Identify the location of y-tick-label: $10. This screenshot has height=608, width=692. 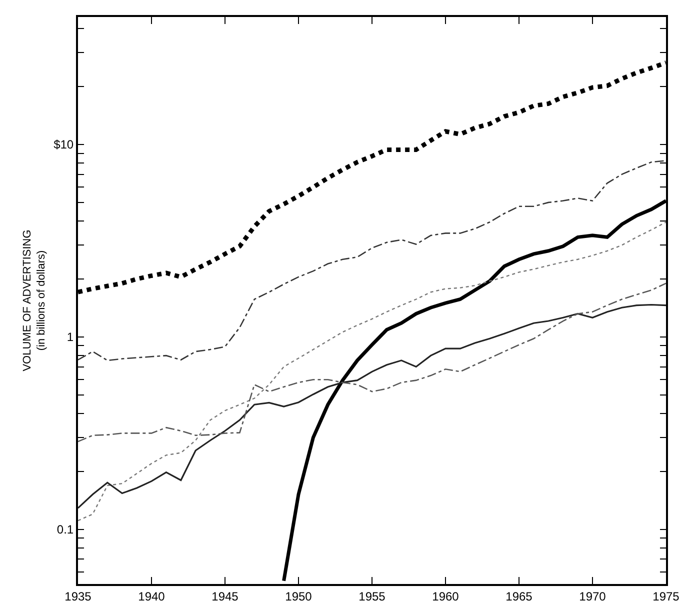
(64, 145).